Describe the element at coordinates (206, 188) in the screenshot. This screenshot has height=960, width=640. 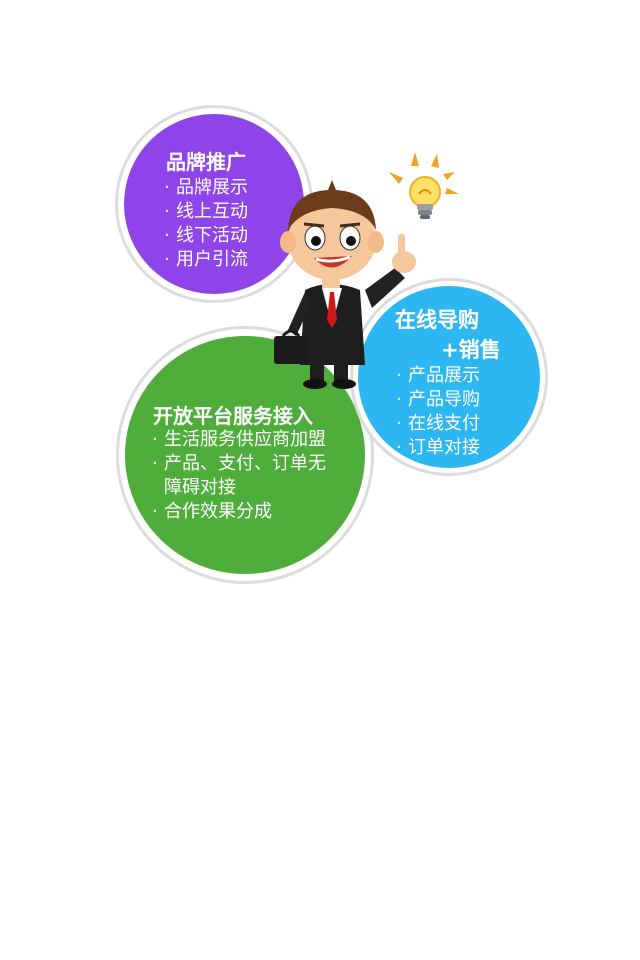
I see `list-item: 品牌展示` at that location.